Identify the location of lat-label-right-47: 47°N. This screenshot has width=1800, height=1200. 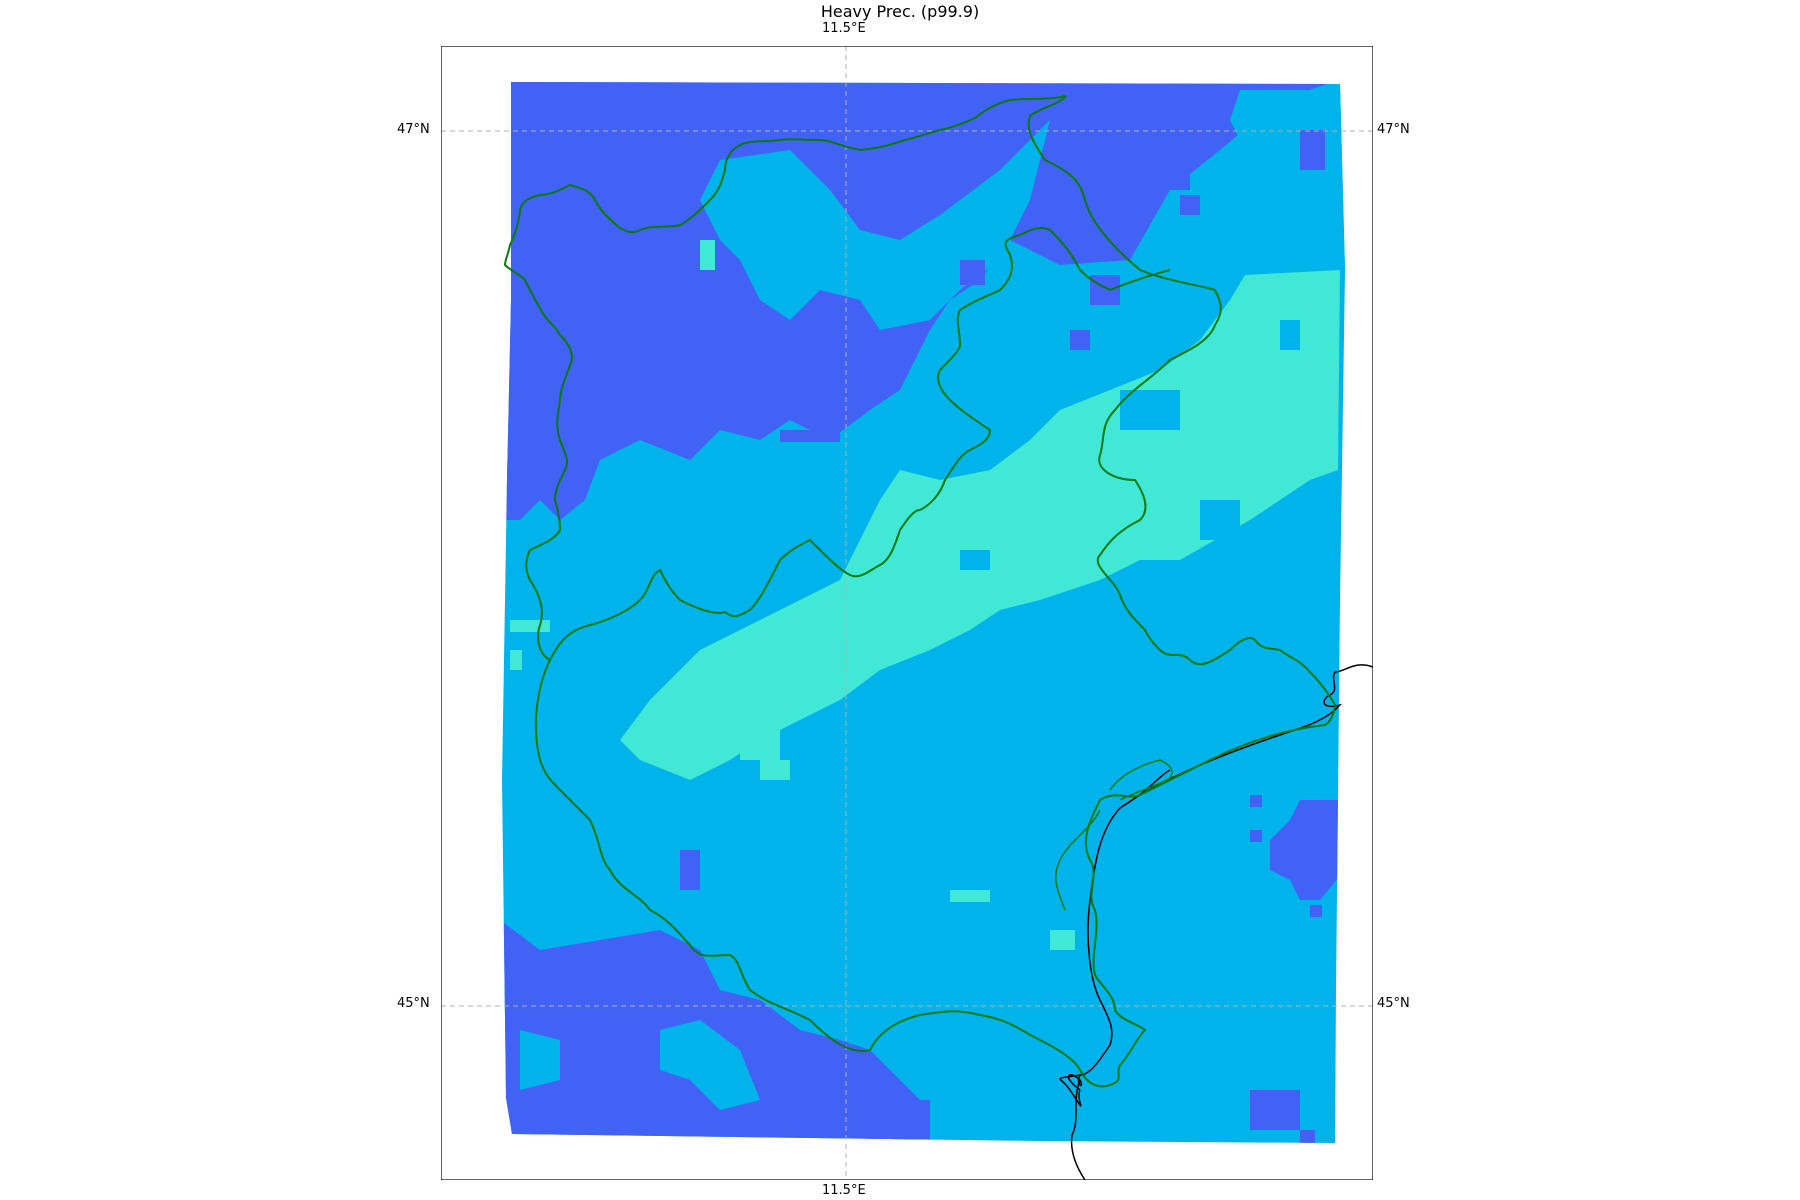
(1393, 129).